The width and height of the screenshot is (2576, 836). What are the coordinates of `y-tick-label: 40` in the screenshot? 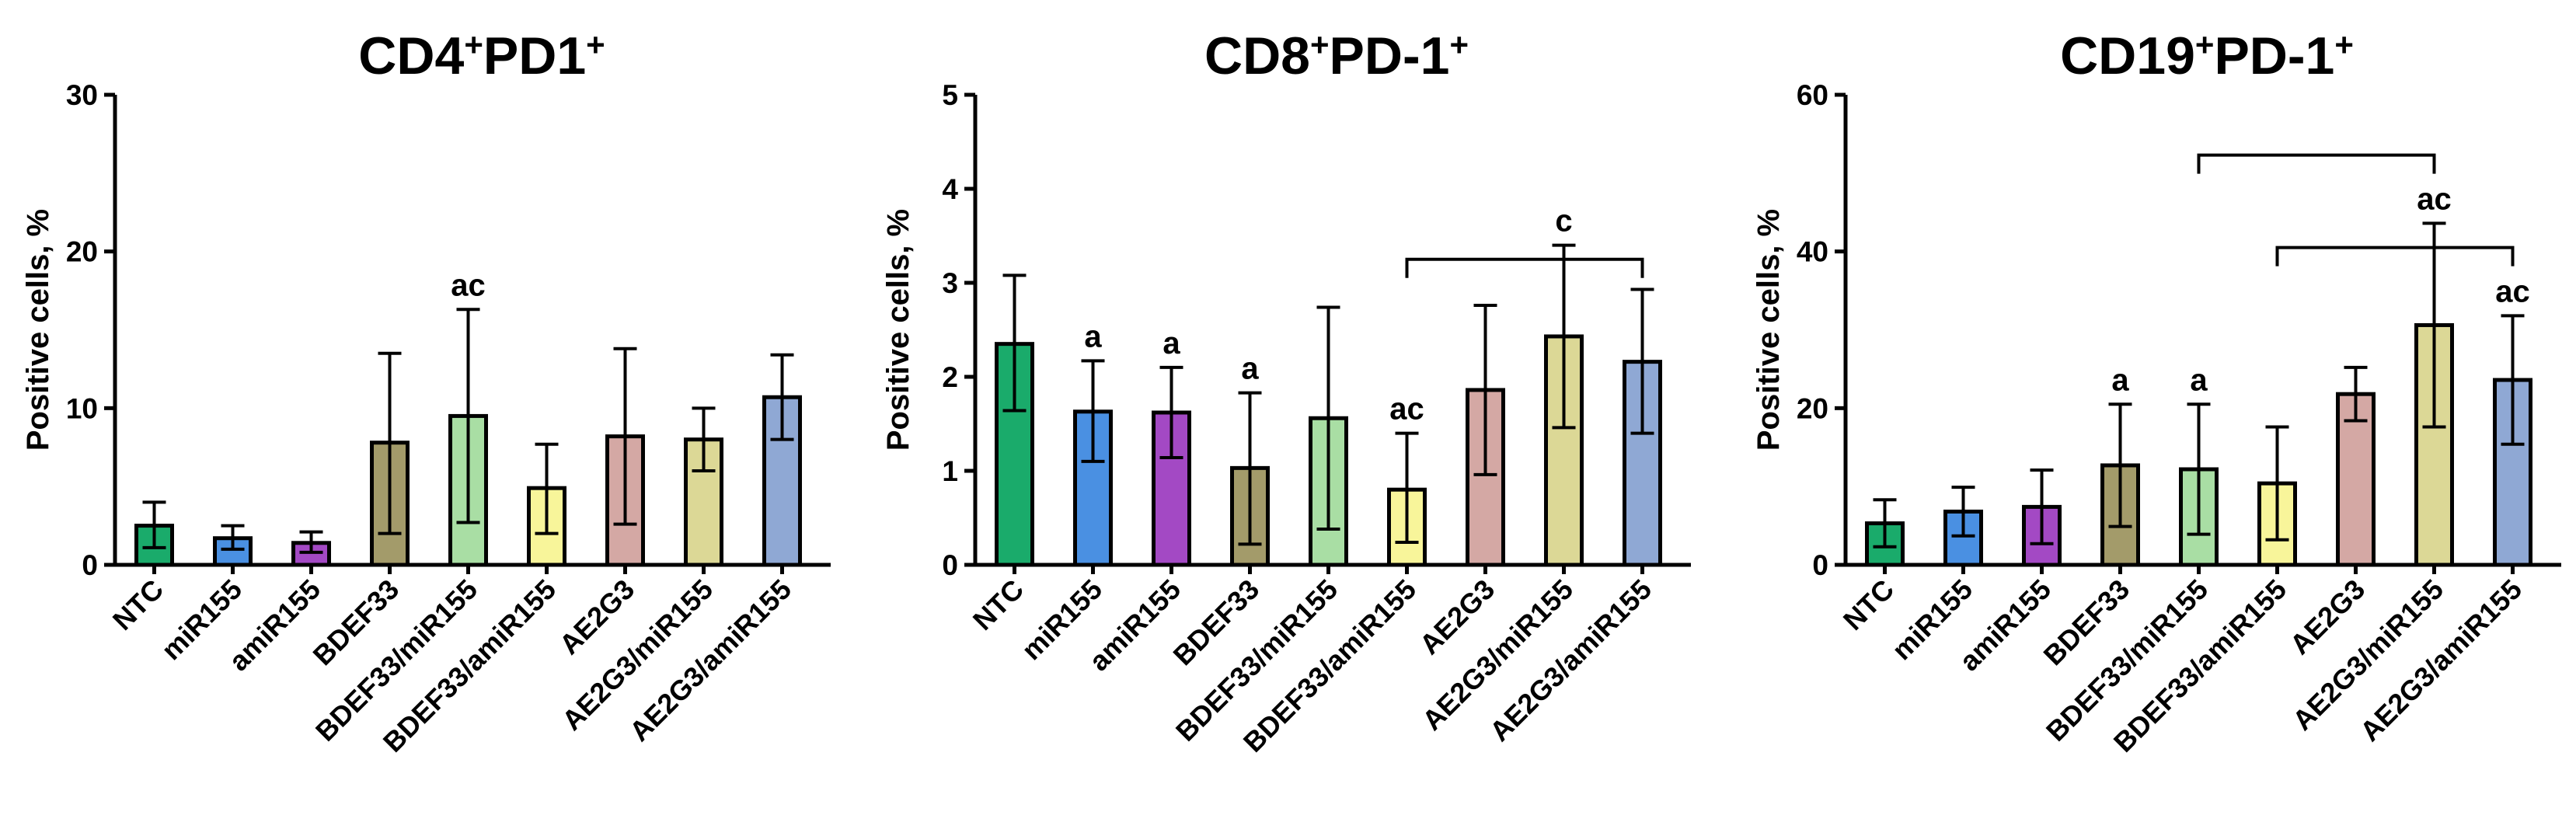 It's located at (1812, 252).